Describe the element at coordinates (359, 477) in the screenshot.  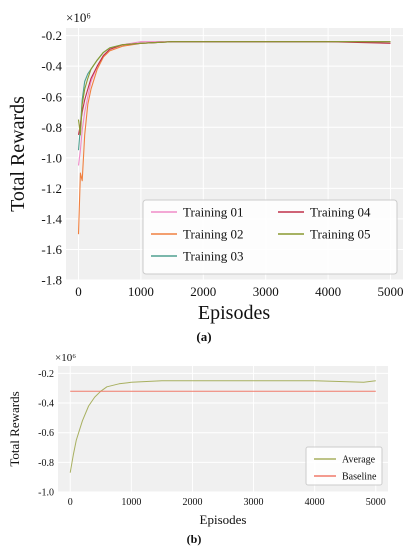
I see `legend-label: Baseline` at that location.